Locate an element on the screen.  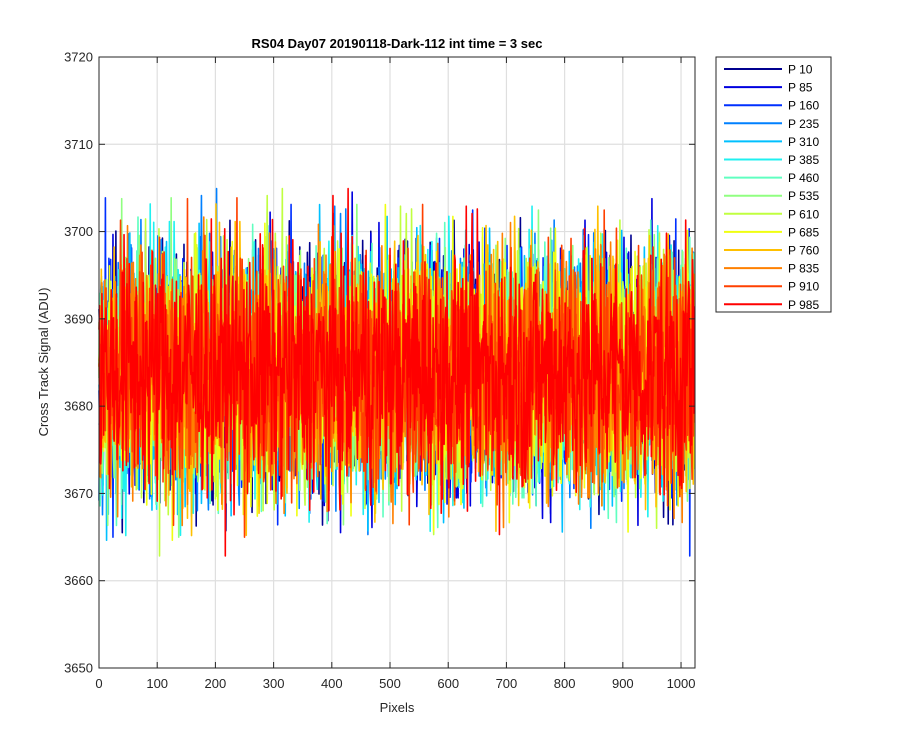
x-tick-label: 100 is located at coordinates (157, 683).